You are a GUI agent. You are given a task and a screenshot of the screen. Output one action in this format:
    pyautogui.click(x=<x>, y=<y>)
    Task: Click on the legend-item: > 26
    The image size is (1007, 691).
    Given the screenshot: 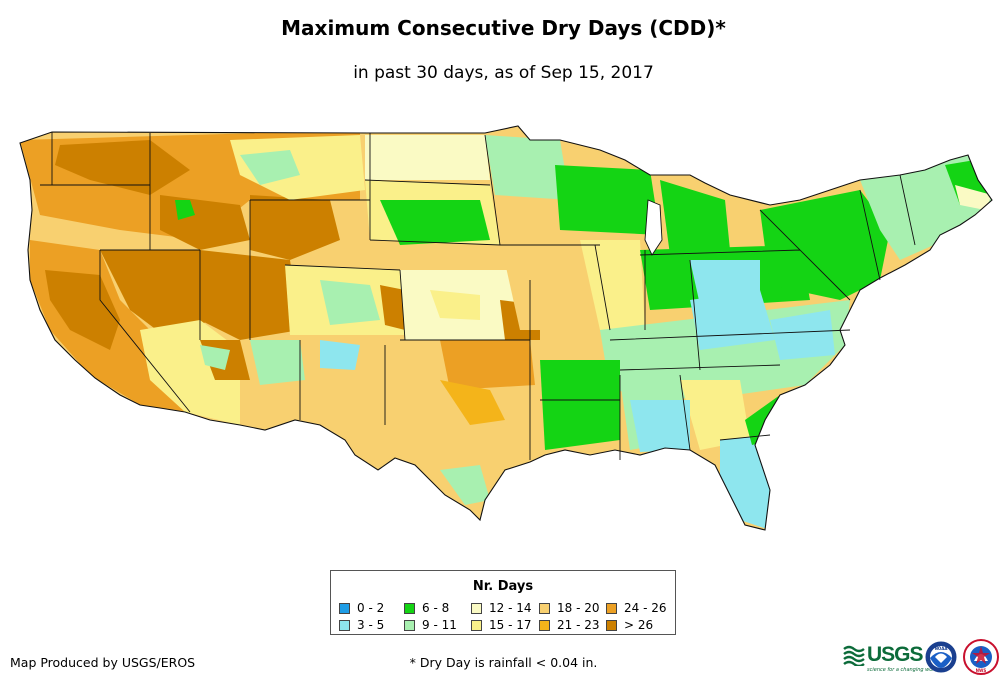 What is the action you would take?
    pyautogui.click(x=629, y=625)
    